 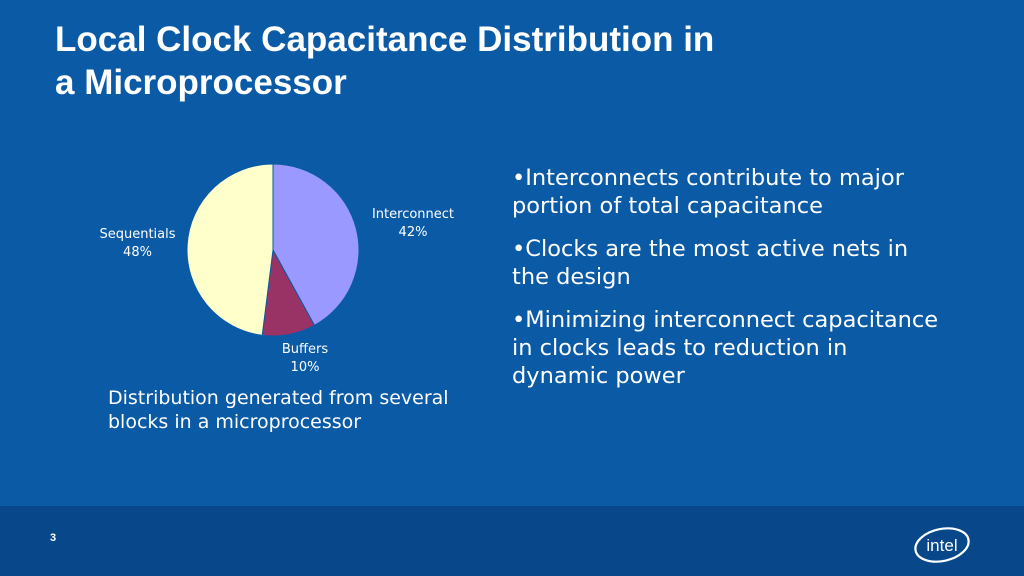 I want to click on slice-label-interconnect: Interconnect 42%, so click(x=413, y=224).